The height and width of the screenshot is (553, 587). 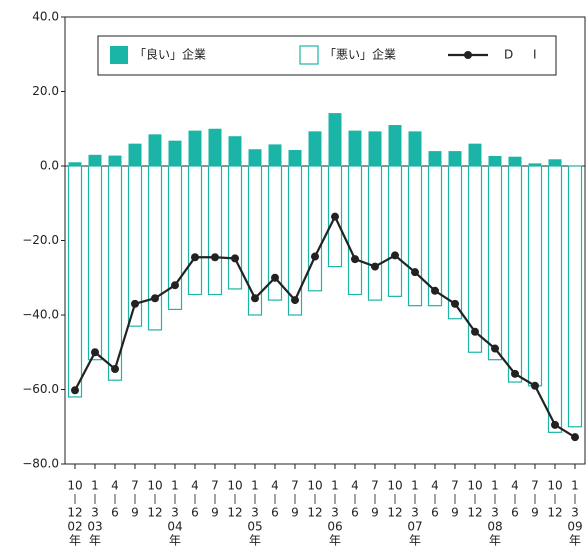 I want to click on y-tick-label: 20.0, so click(x=45, y=91).